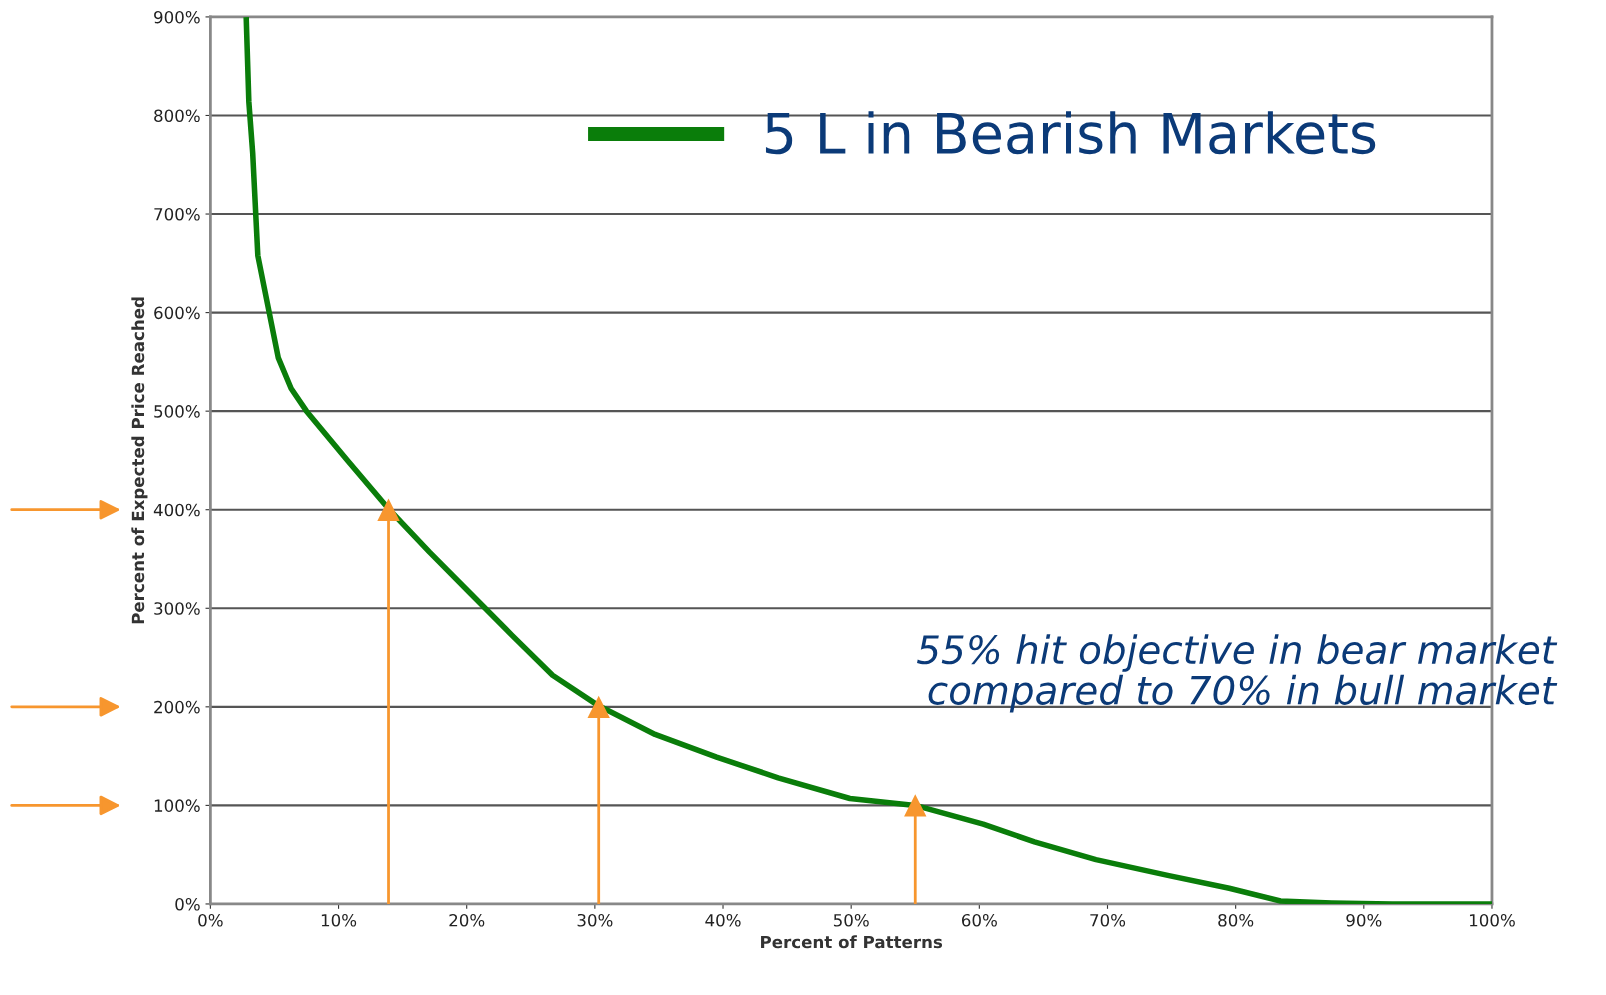 The width and height of the screenshot is (1606, 995). Describe the element at coordinates (851, 920) in the screenshot. I see `x-tick-label: 50%` at that location.